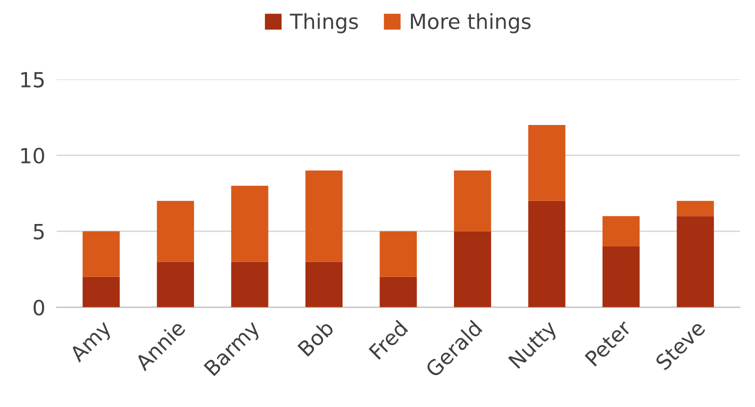 This screenshot has width=755, height=407. I want to click on y-tick-label: 5, so click(39, 232).